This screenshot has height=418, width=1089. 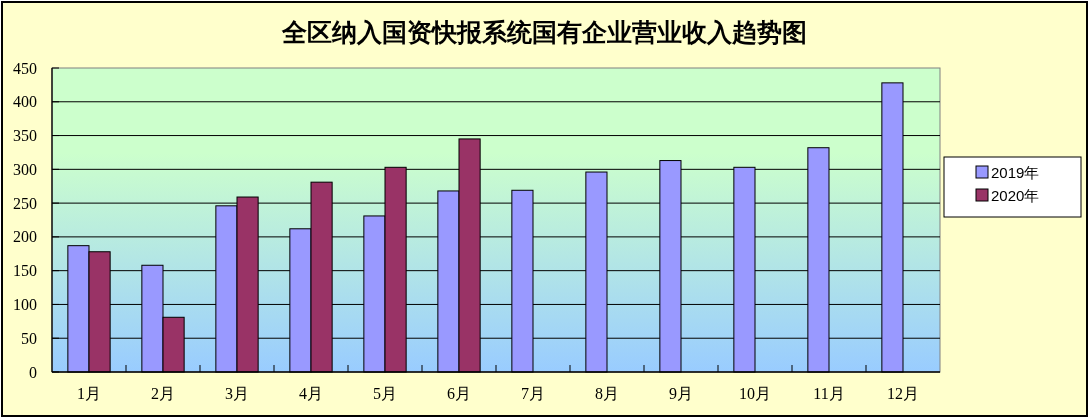 I want to click on y-tick-label: 300, so click(x=25, y=169).